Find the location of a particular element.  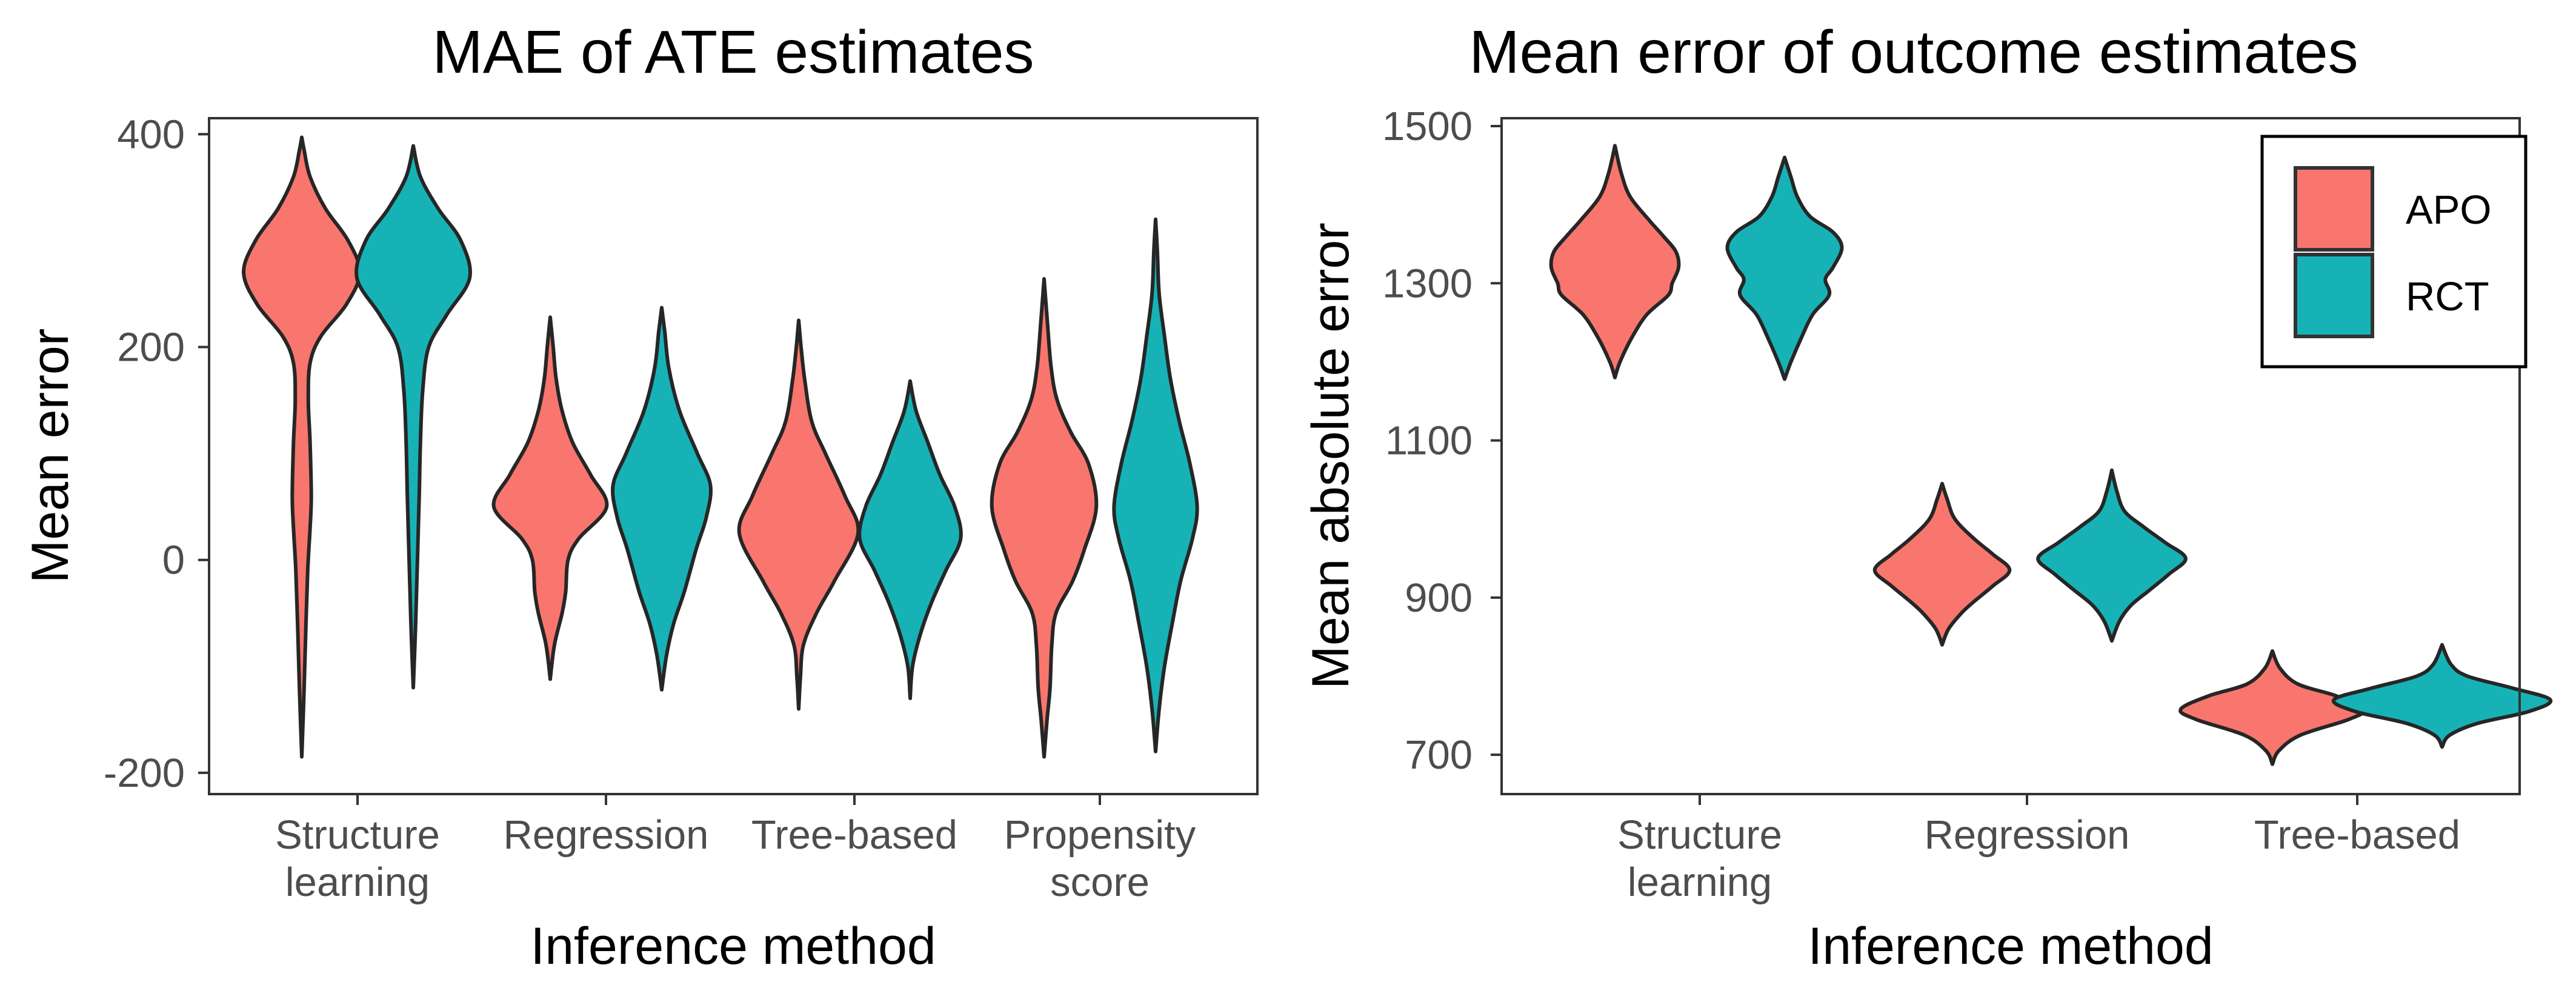

outcome-x-tick-label: Structure learning is located at coordinates (1699, 859).